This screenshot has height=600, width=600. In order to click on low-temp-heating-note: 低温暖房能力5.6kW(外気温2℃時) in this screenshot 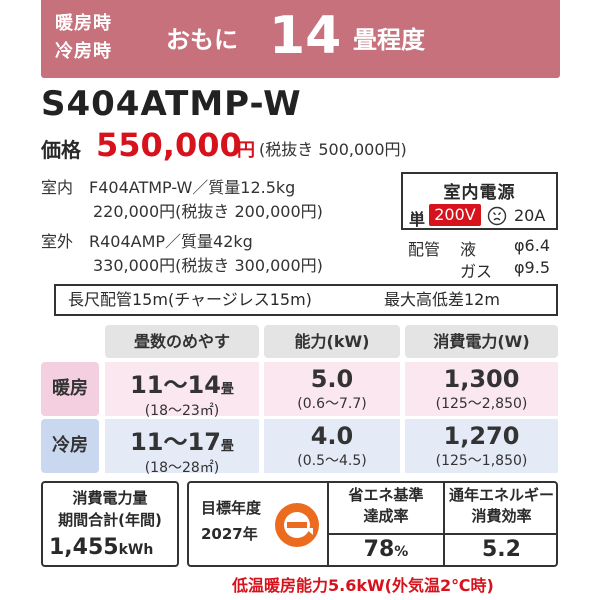, I will do `click(363, 585)`.